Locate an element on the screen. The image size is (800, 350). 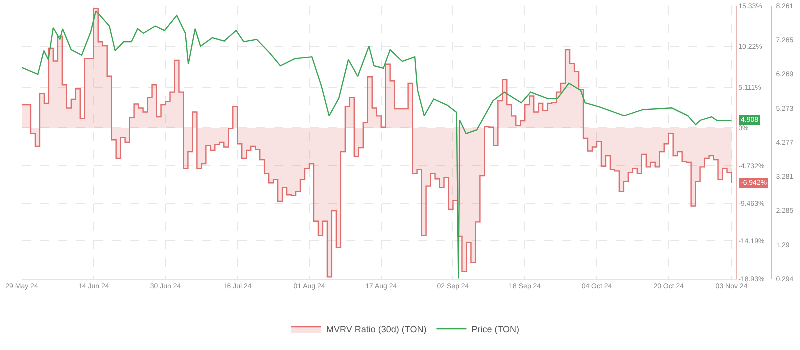
legend-label: MVRV Ratio (30d) (TON) is located at coordinates (376, 329).